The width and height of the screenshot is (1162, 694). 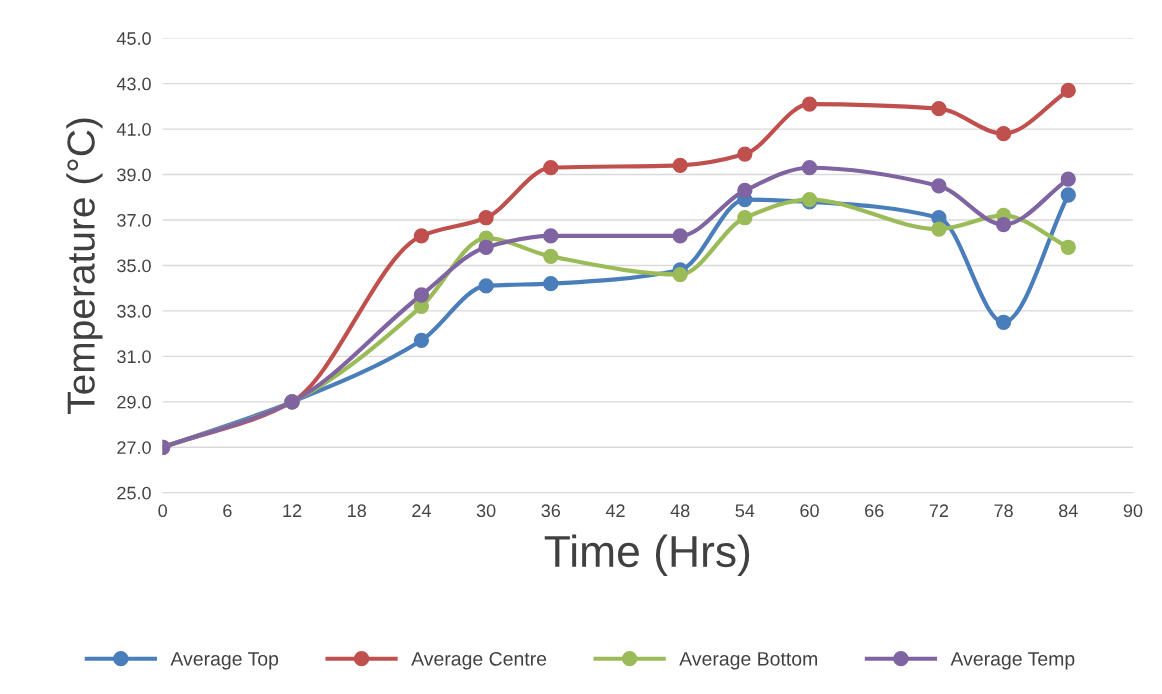 What do you see at coordinates (939, 510) in the screenshot?
I see `x-tick-label: 72` at bounding box center [939, 510].